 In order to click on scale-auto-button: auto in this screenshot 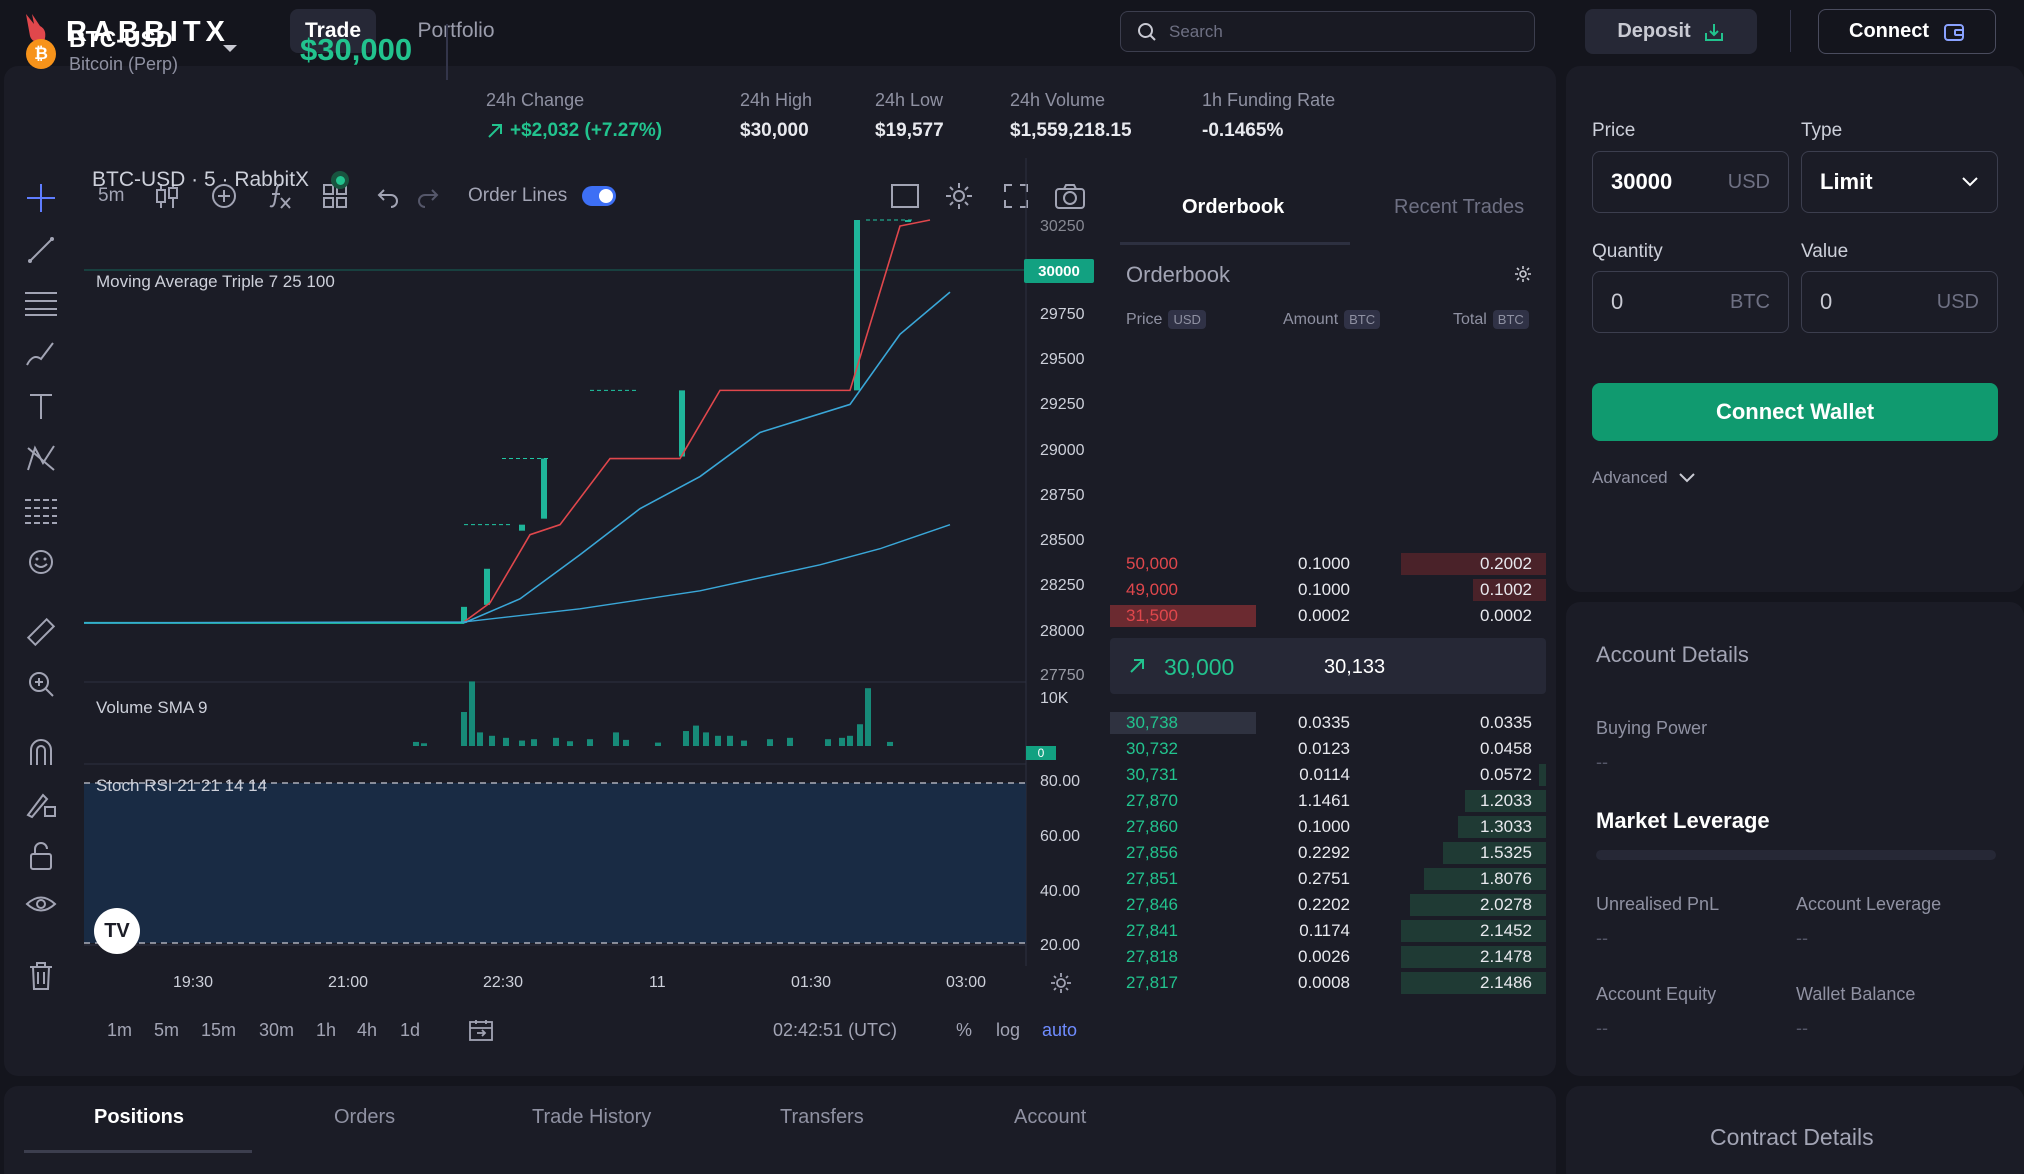, I will do `click(1060, 1030)`.